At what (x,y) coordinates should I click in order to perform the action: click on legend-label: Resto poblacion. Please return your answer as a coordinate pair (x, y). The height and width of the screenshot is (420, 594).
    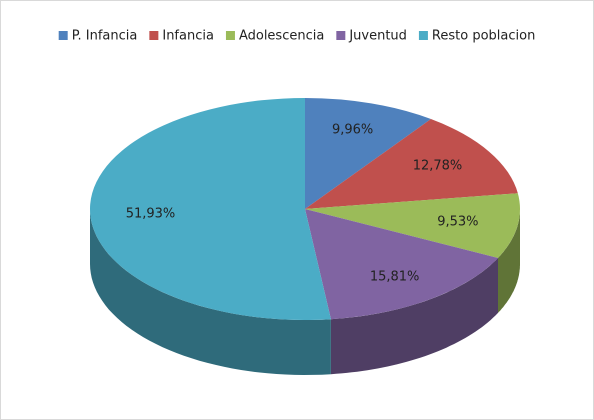
    Looking at the image, I should click on (483, 36).